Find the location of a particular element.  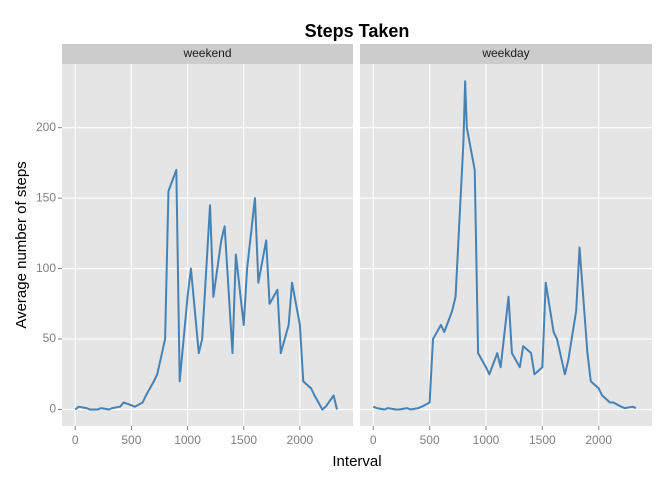

strip-label: weekday is located at coordinates (505, 53).